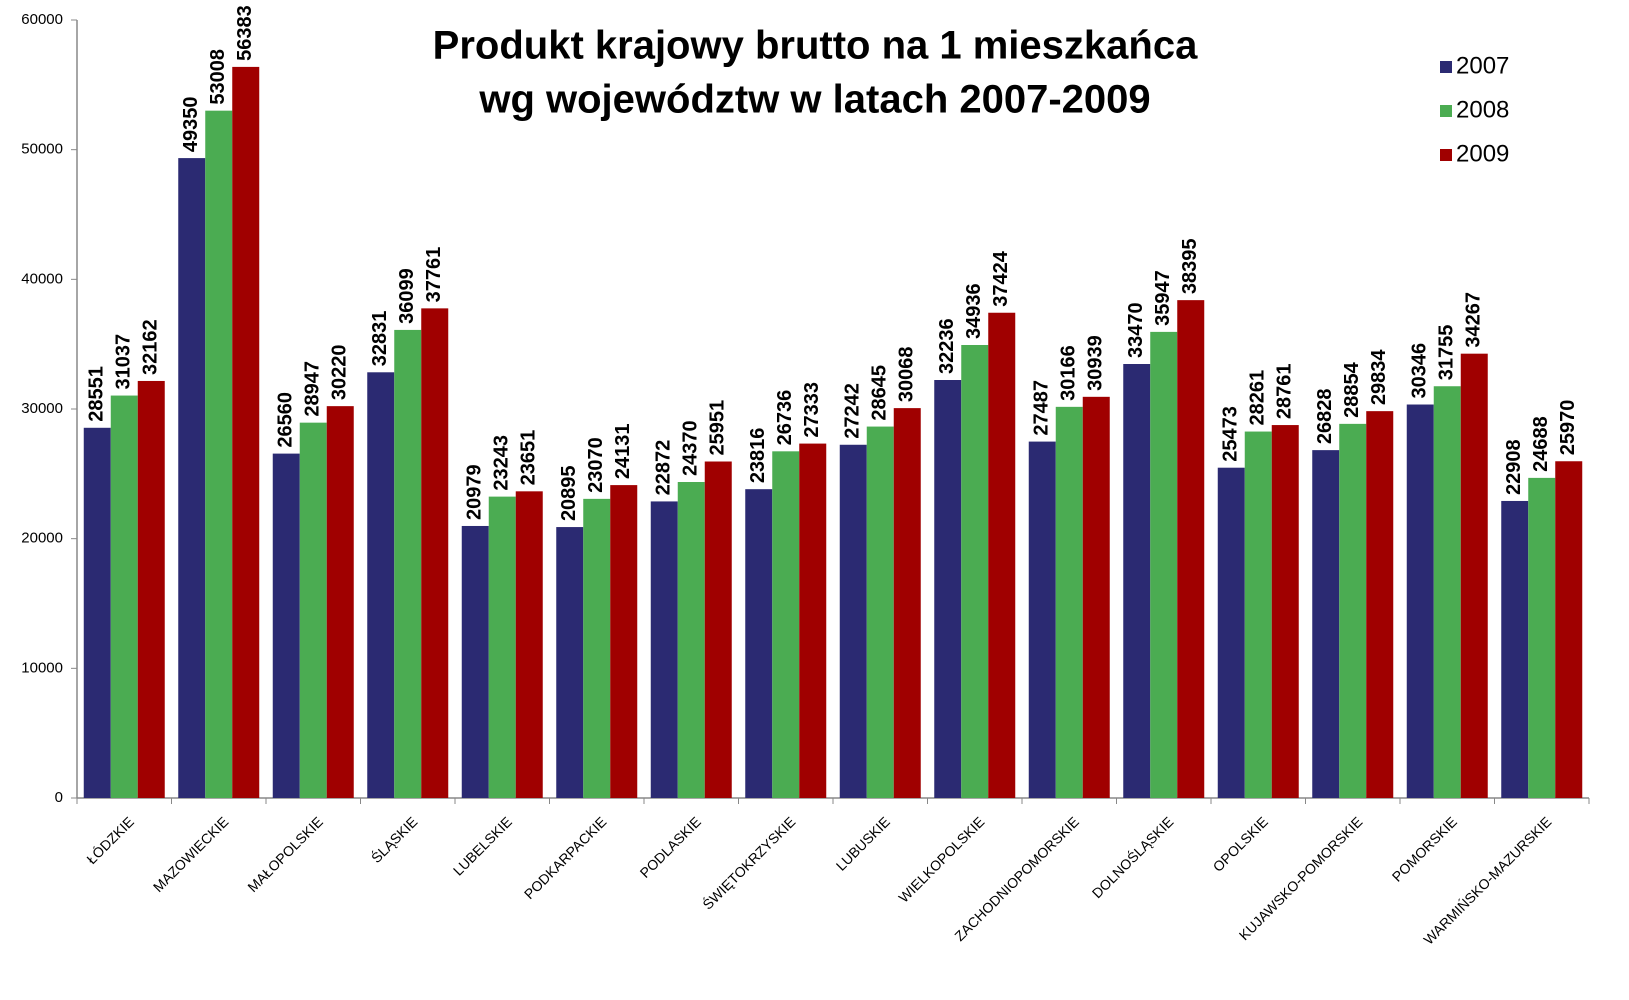  Describe the element at coordinates (1096, 363) in the screenshot. I see `value-label: 30939` at that location.